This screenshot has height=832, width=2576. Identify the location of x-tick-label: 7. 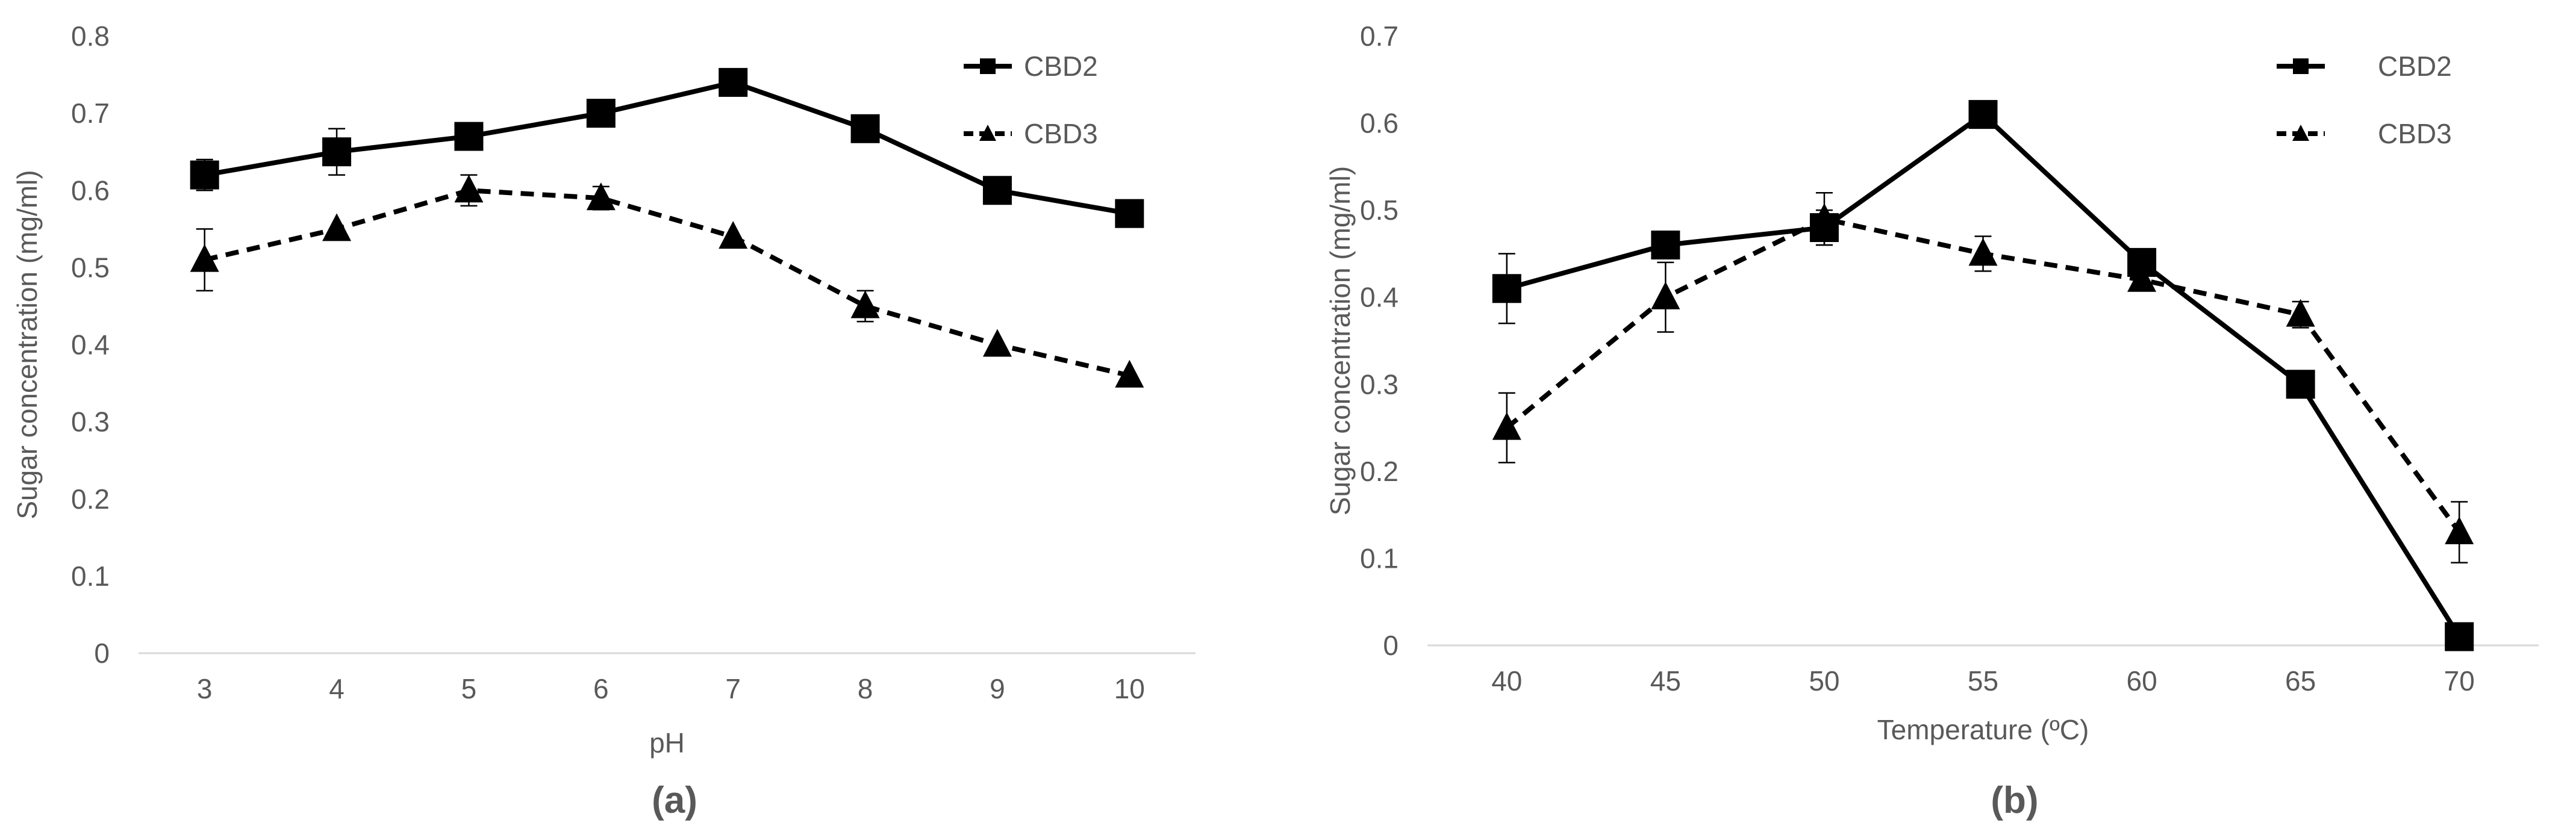
(733, 688).